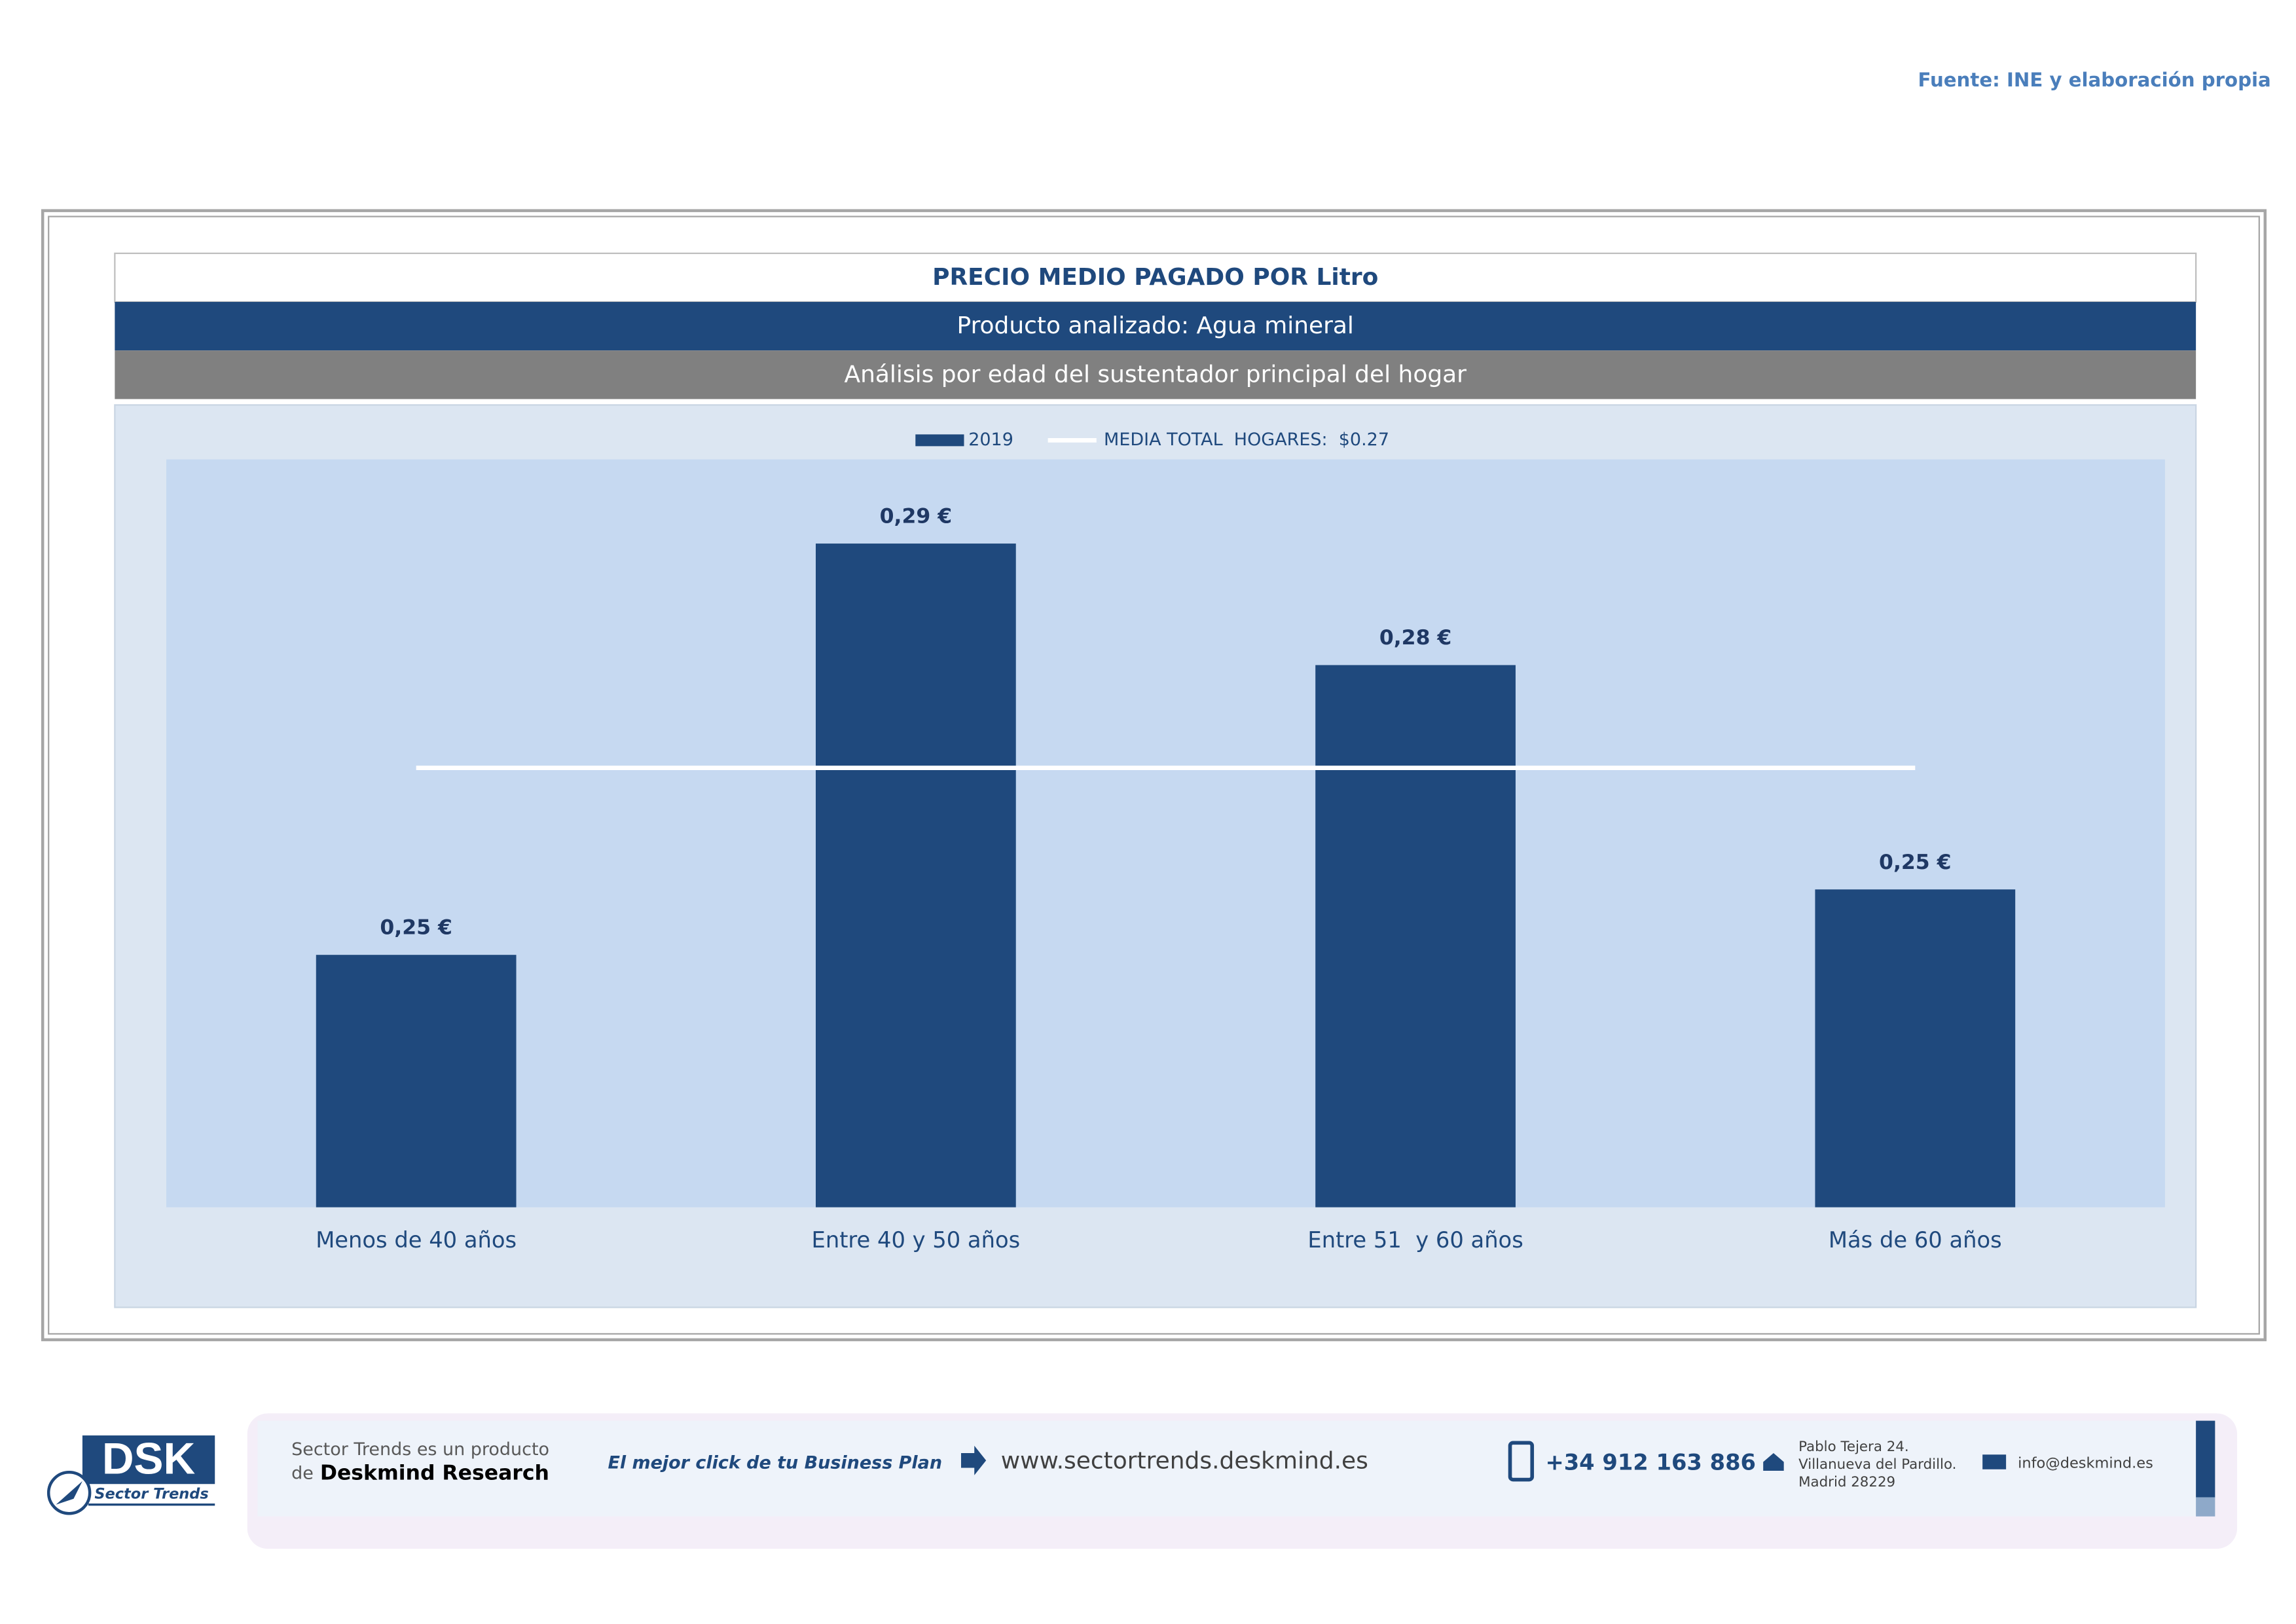 The height and width of the screenshot is (1624, 2296). What do you see at coordinates (1184, 1461) in the screenshot?
I see `web: www.sectortrends.deskmind.es` at bounding box center [1184, 1461].